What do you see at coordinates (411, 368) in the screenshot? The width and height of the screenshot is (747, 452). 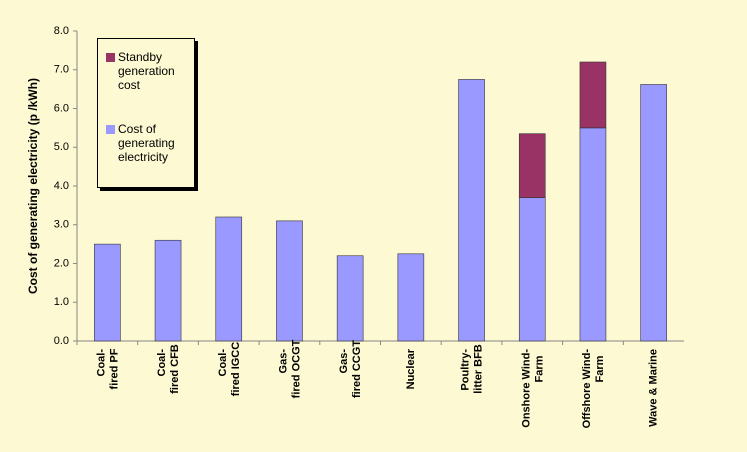 I see `x-tick-label: Nuclear` at bounding box center [411, 368].